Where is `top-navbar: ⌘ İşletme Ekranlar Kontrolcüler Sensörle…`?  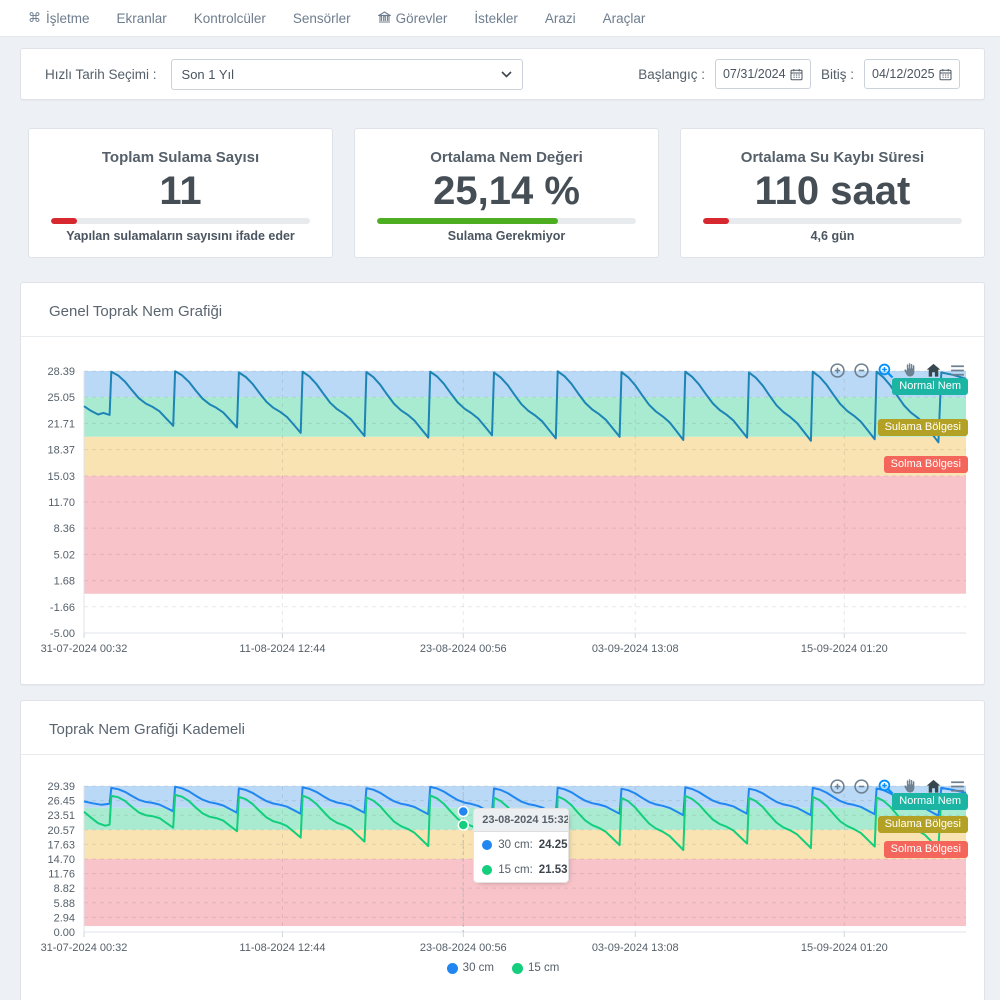 top-navbar: ⌘ İşletme Ekranlar Kontrolcüler Sensörle… is located at coordinates (500, 18).